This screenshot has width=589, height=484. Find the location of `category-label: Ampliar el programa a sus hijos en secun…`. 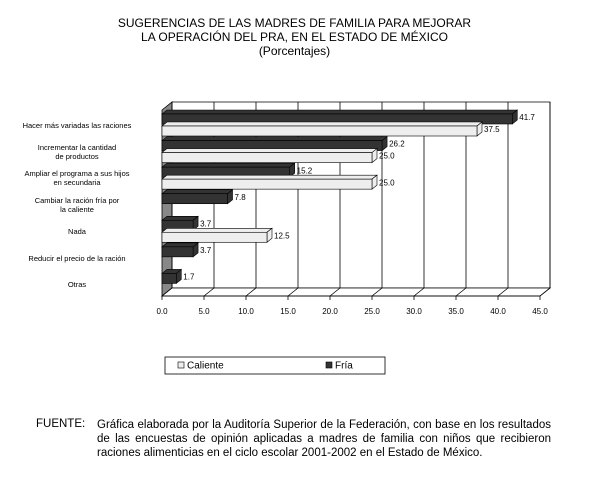

category-label: Ampliar el programa a sus hijos en secun… is located at coordinates (77, 178).